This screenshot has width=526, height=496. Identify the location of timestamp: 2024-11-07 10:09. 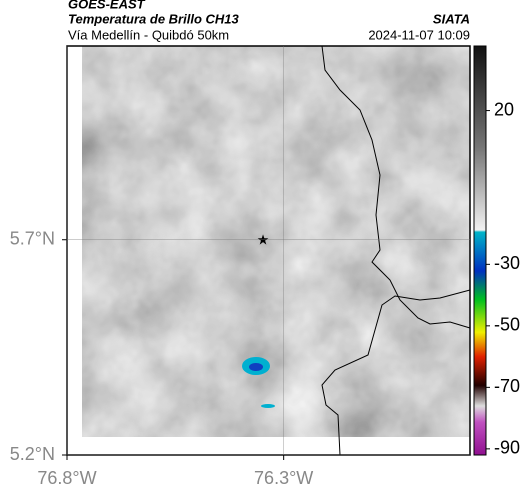
(419, 34).